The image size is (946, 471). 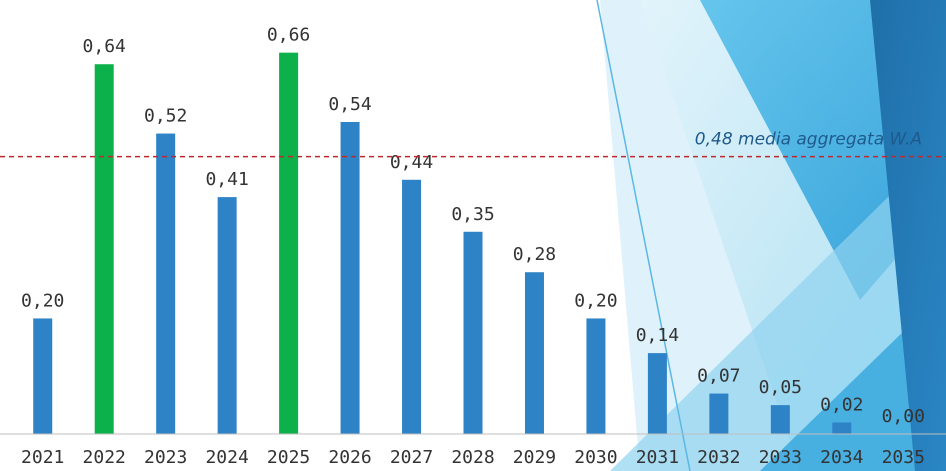 I want to click on value-label-2031: 0,14, so click(x=657, y=335).